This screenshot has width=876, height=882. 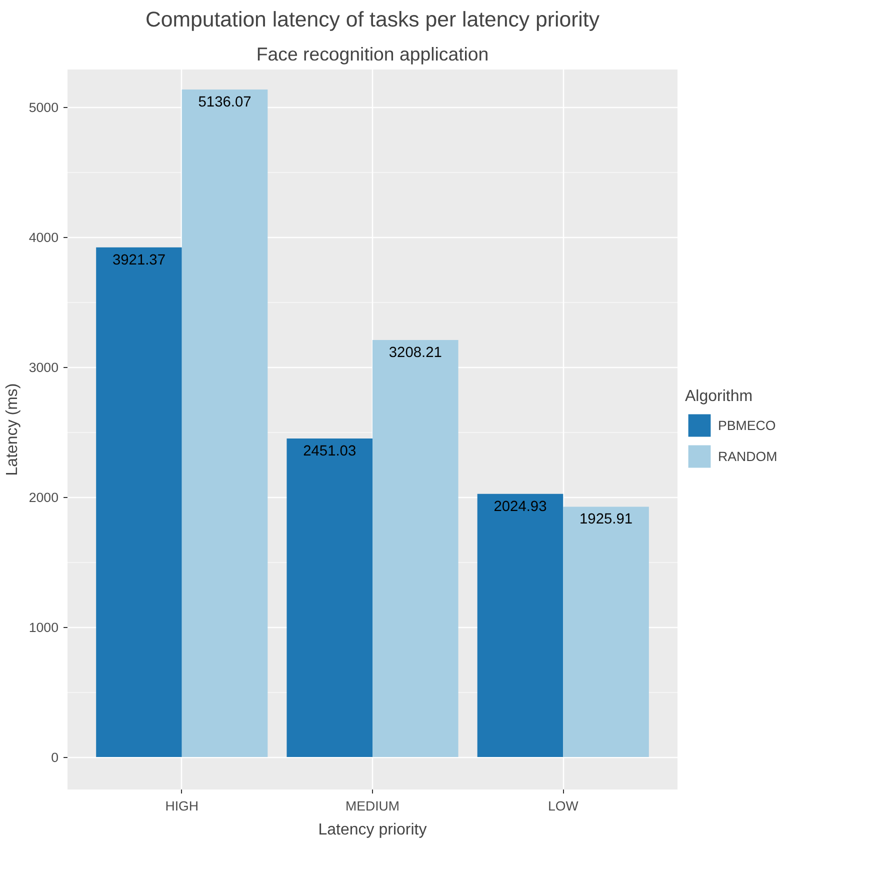 I want to click on y-axis-title: Latency (ms), so click(x=12, y=429).